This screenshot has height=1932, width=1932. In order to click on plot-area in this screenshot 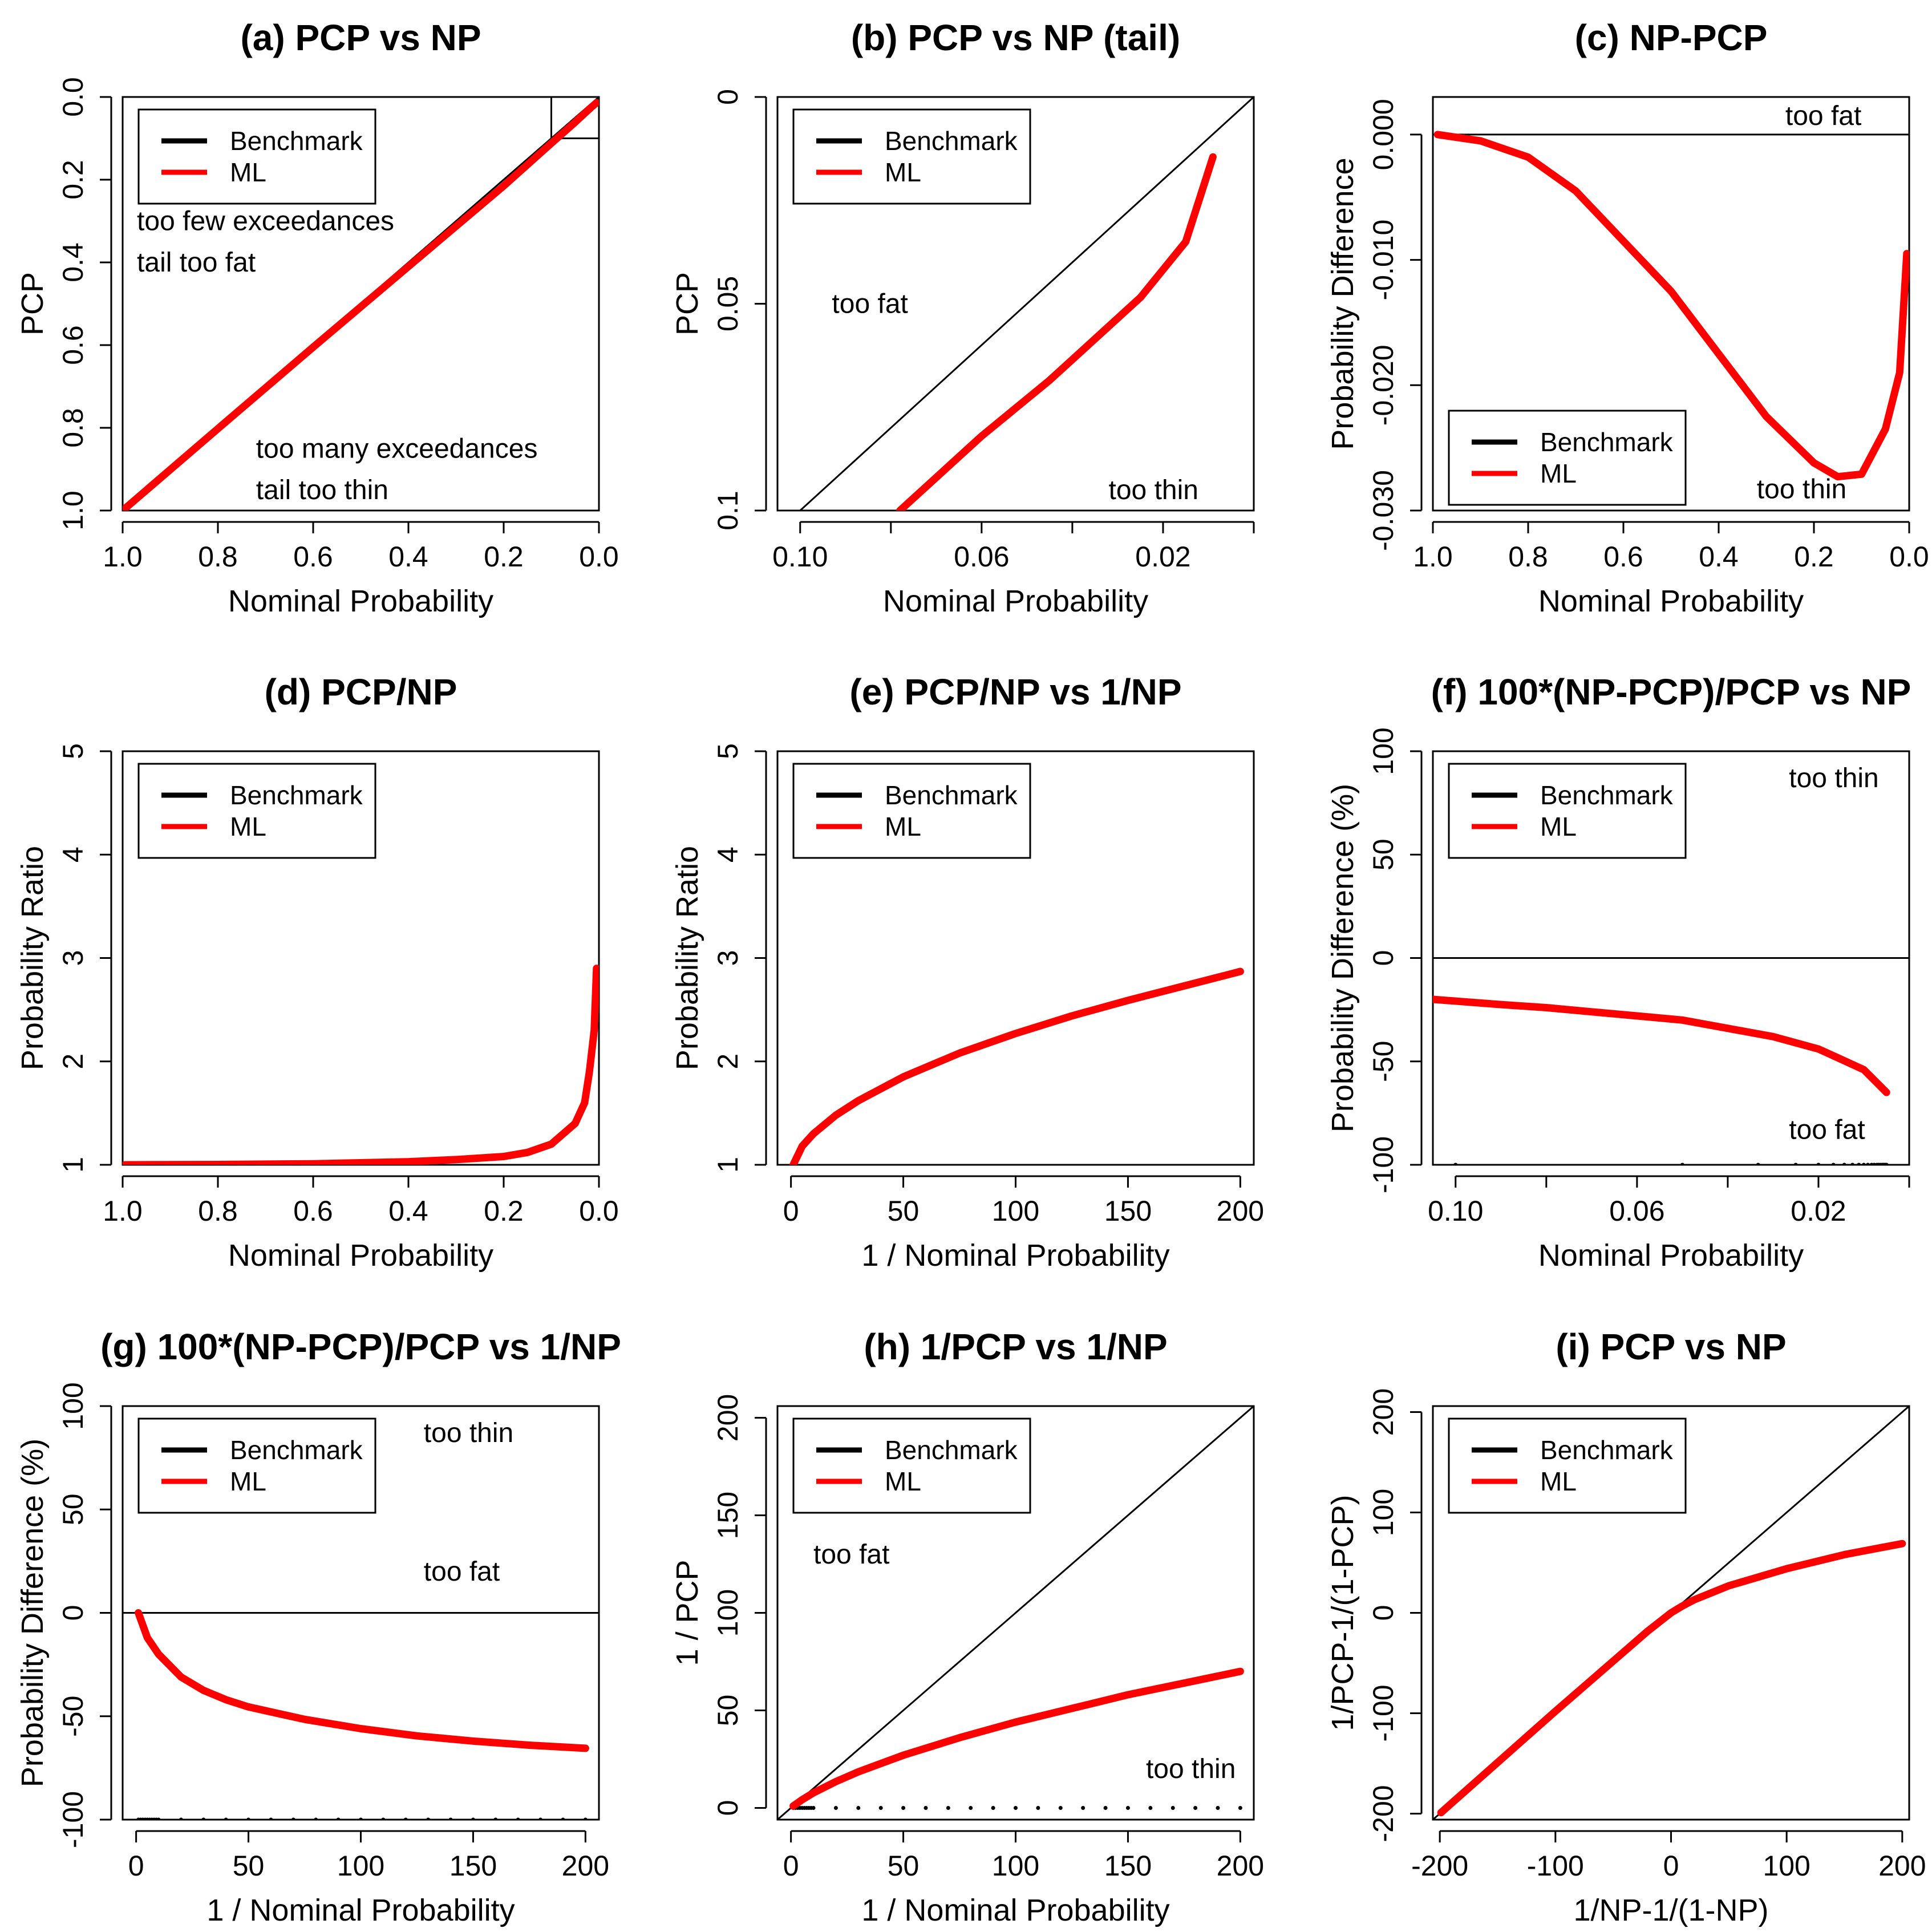, I will do `click(1015, 1066)`.